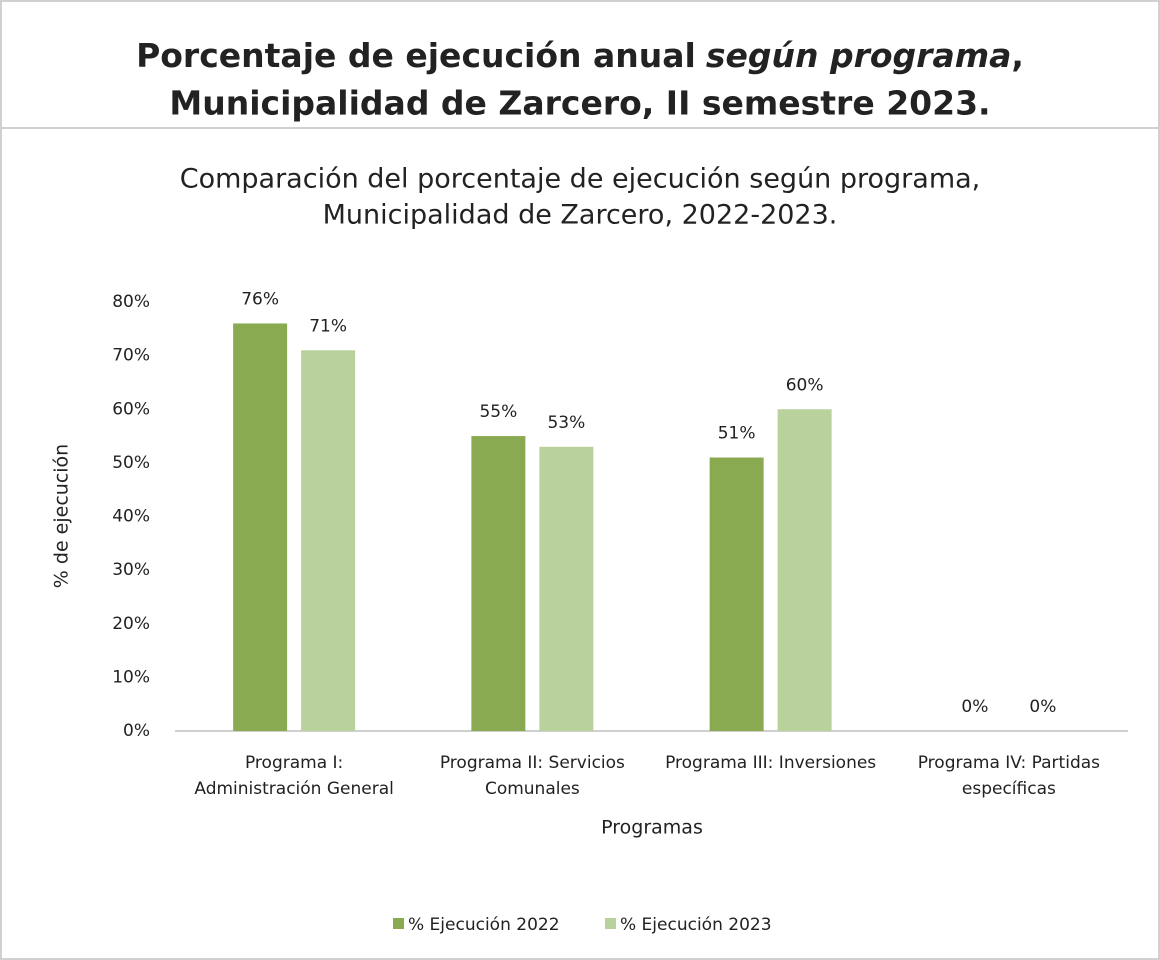 The width and height of the screenshot is (1160, 960). I want to click on header-title-italic: según programa, so click(859, 55).